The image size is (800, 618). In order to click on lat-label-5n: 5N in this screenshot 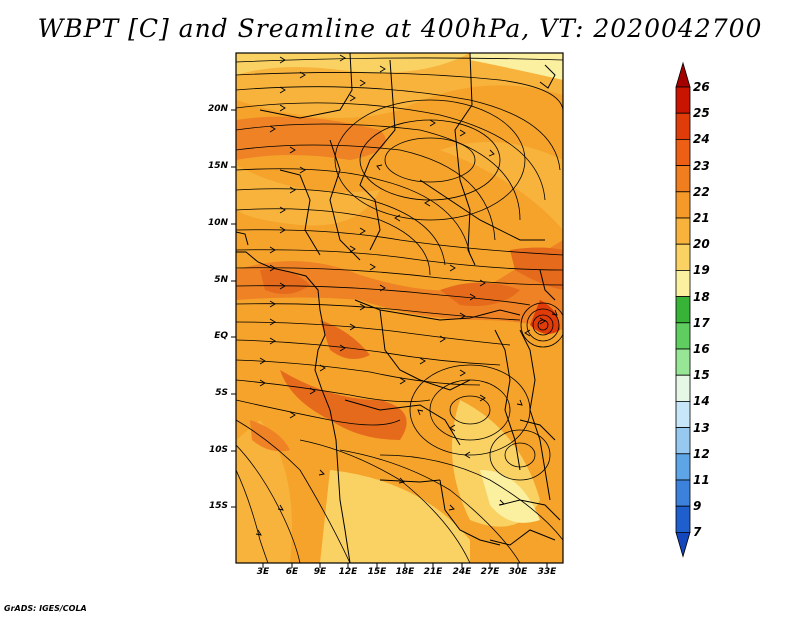, I will do `click(221, 280)`.